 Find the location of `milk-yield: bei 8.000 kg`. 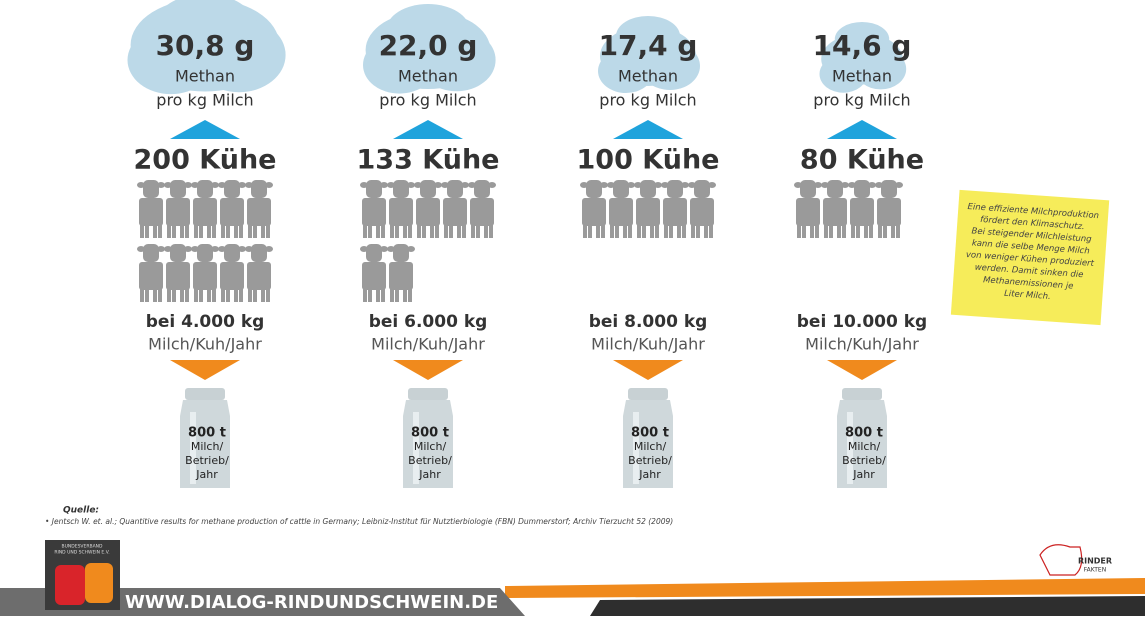

milk-yield: bei 8.000 kg is located at coordinates (648, 322).